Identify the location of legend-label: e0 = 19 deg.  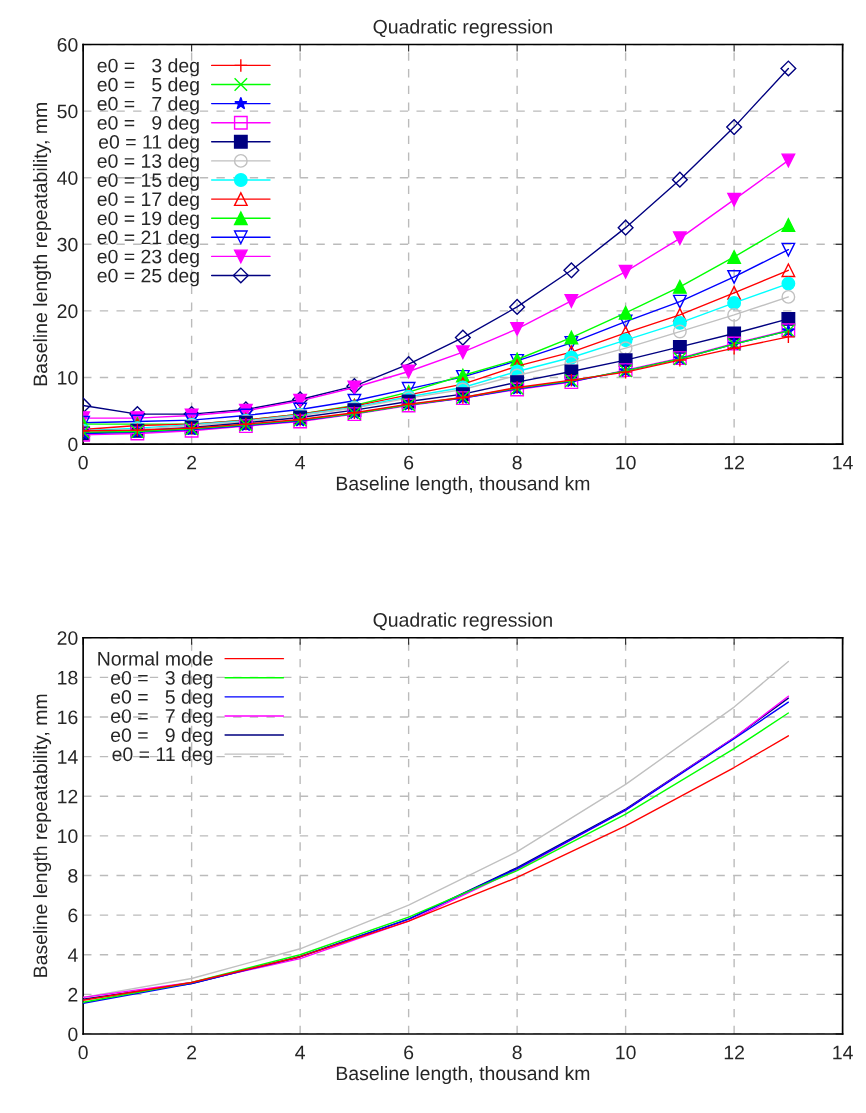
(148, 220).